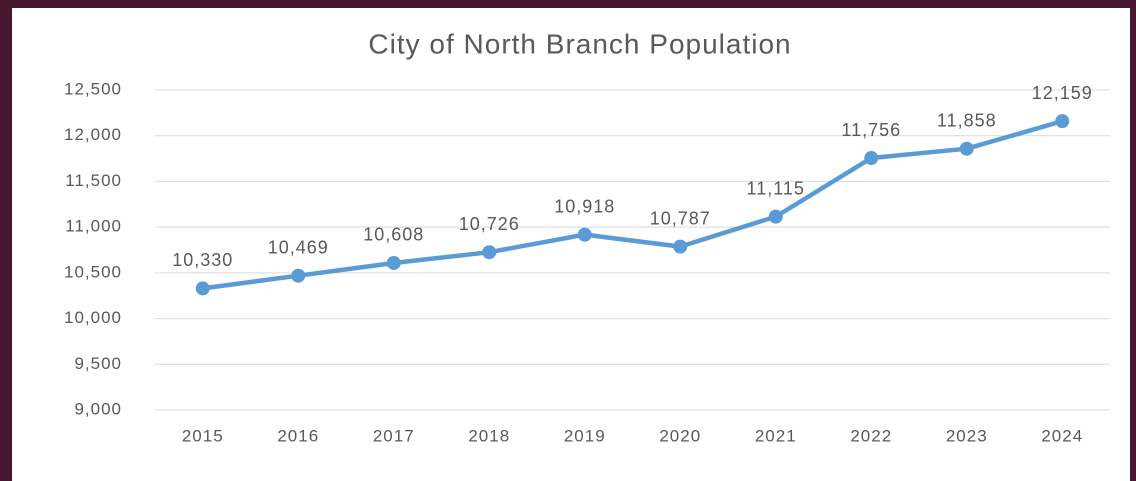 The image size is (1136, 481). Describe the element at coordinates (93, 134) in the screenshot. I see `y-tick-label: 12,000` at that location.